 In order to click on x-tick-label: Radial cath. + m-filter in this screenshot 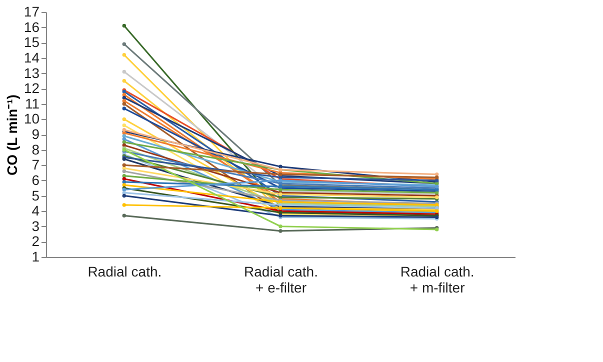, I will do `click(437, 280)`.